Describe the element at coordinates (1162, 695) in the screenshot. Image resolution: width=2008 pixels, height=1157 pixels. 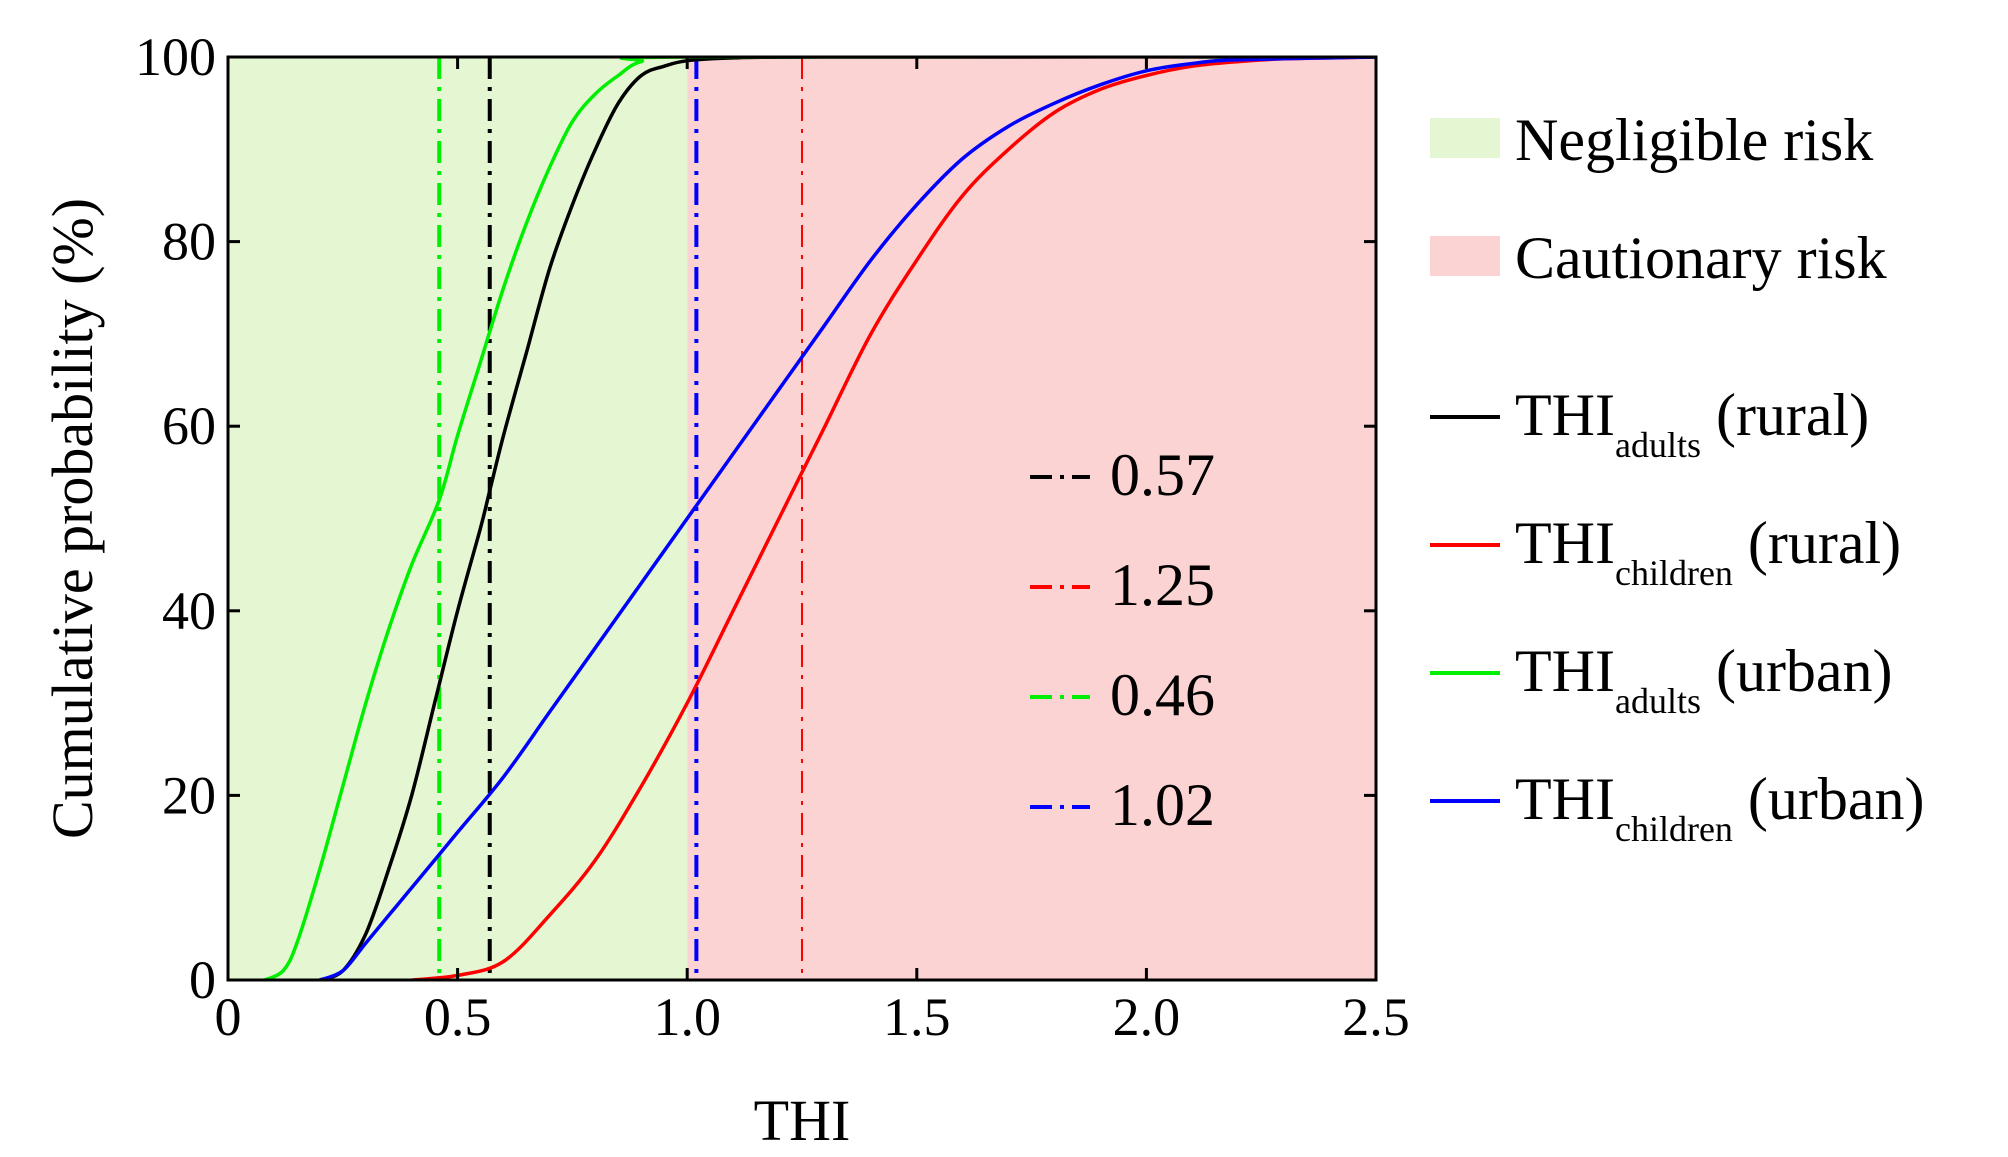
I see `reference-legend-label-0.46: 0.46` at that location.